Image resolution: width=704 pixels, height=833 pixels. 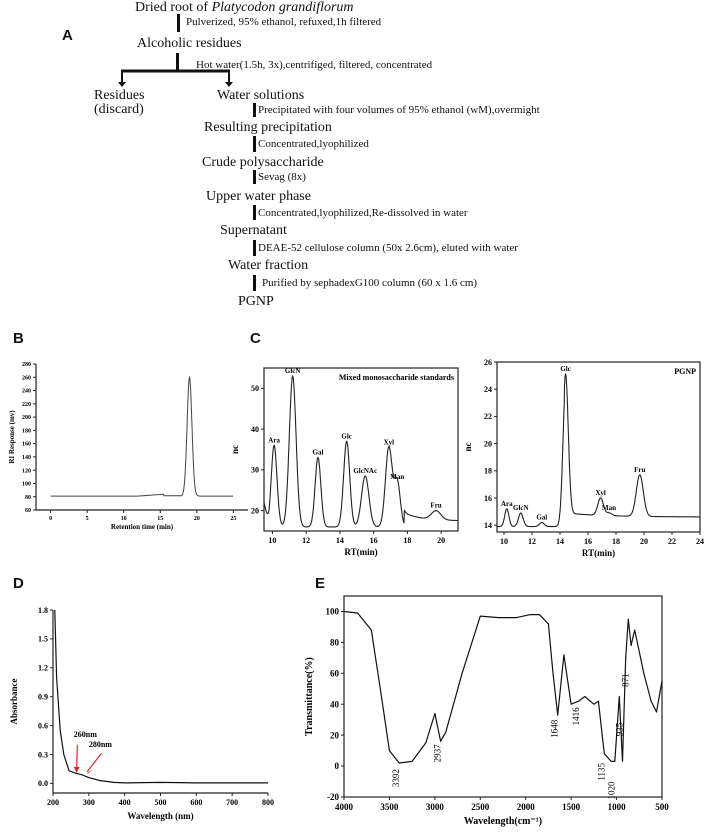 What do you see at coordinates (619, 729) in the screenshot?
I see `peak-label: 935` at bounding box center [619, 729].